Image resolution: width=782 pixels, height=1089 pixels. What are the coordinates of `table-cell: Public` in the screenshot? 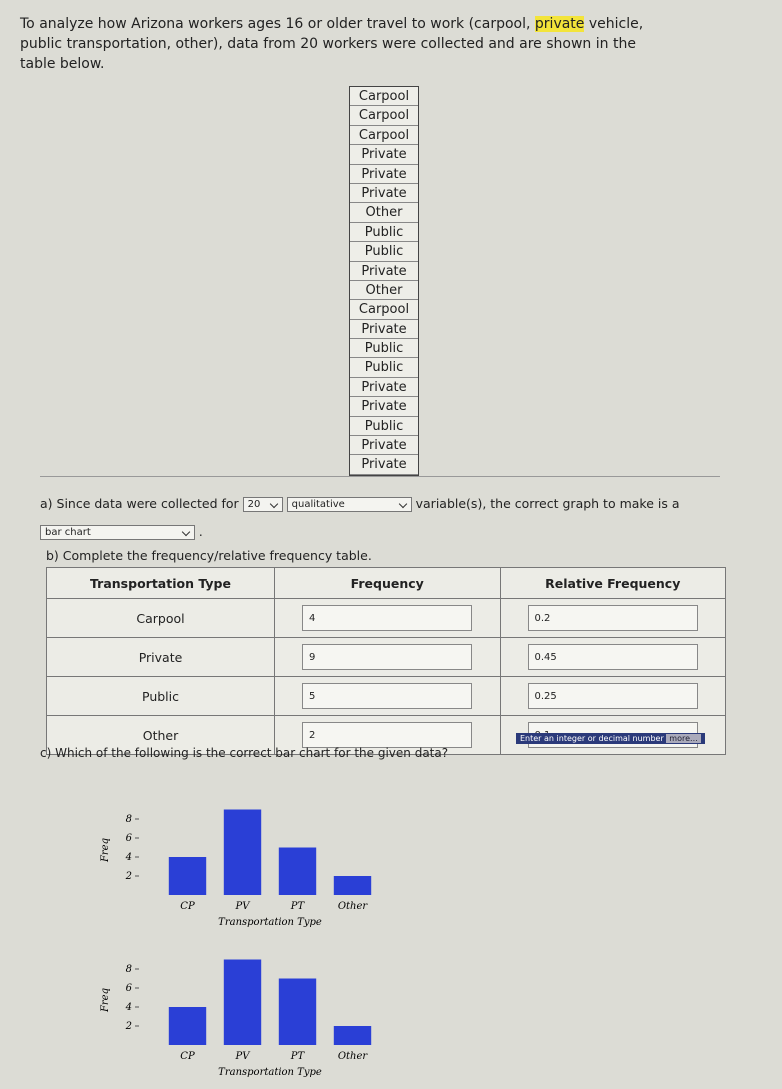 It's located at (160, 696).